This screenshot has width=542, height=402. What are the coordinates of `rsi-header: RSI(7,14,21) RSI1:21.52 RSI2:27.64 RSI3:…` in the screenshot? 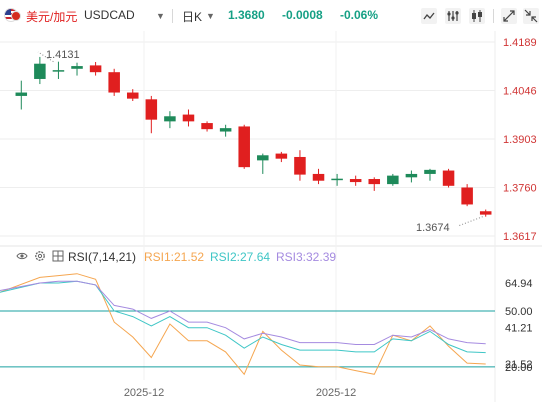 It's located at (271, 256).